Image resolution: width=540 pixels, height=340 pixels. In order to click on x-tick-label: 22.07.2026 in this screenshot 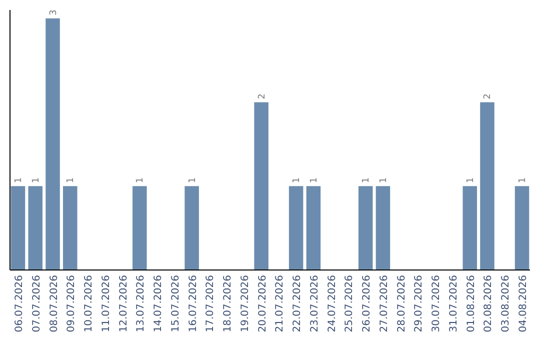, I will do `click(298, 303)`.